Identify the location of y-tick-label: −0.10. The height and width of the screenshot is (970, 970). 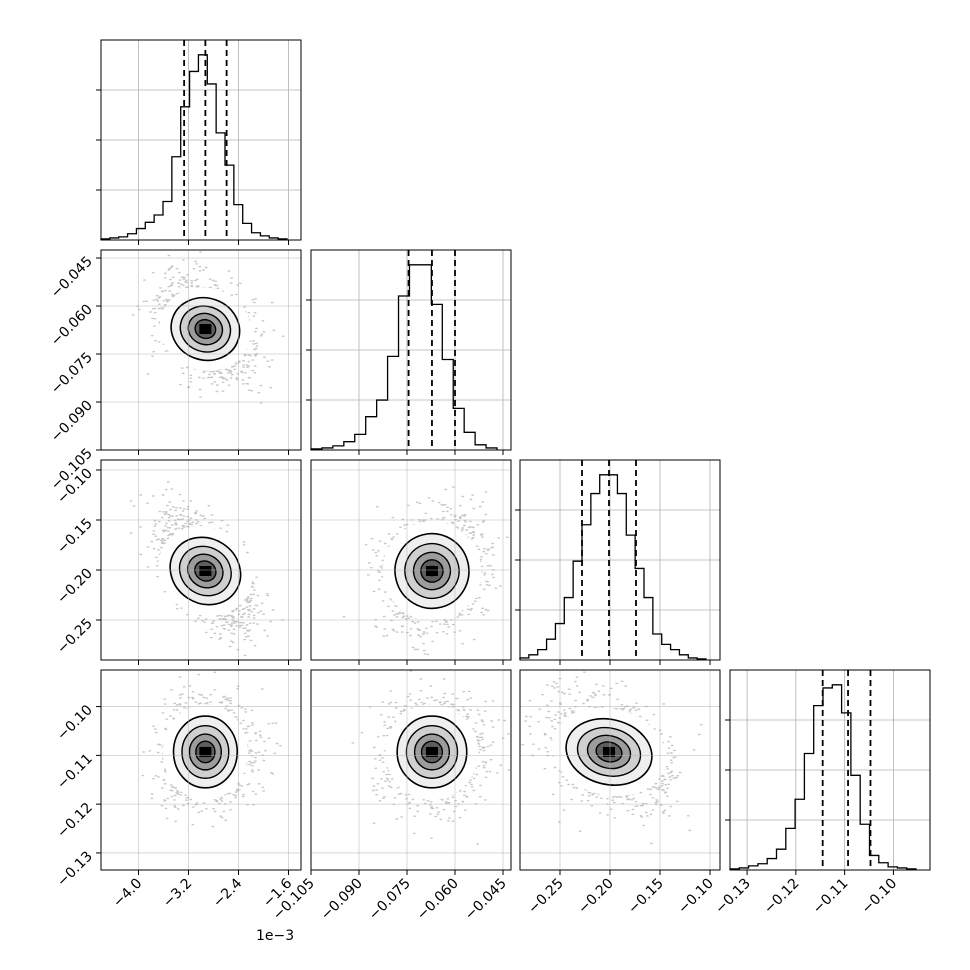
(75, 723).